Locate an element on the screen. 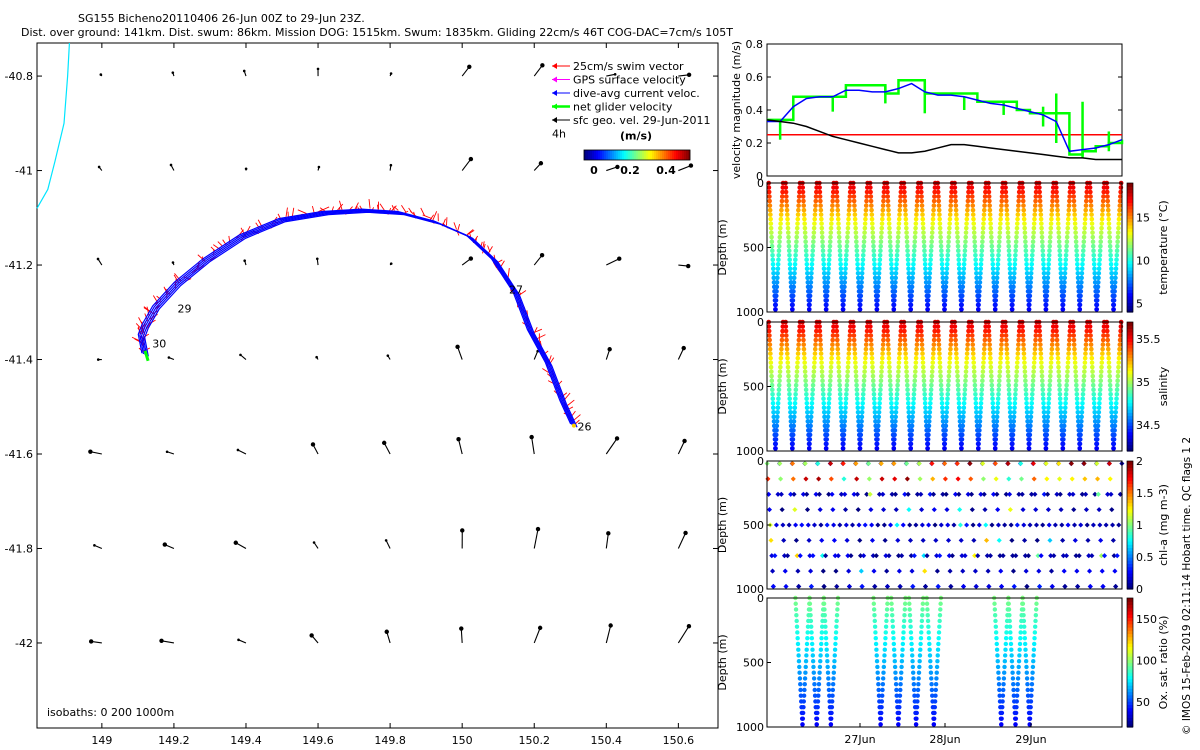 This screenshot has height=750, width=1200. current-vector is located at coordinates (611, 75).